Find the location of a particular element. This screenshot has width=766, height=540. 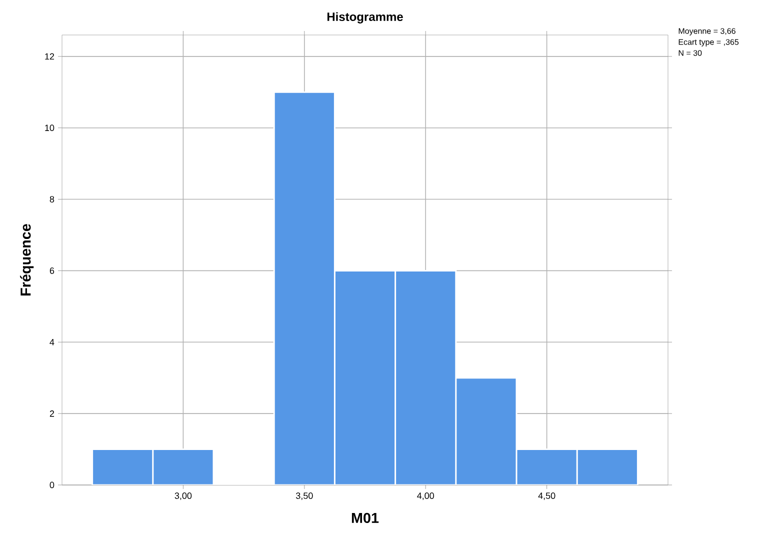

y-axis-title: Fréquence is located at coordinates (27, 260).